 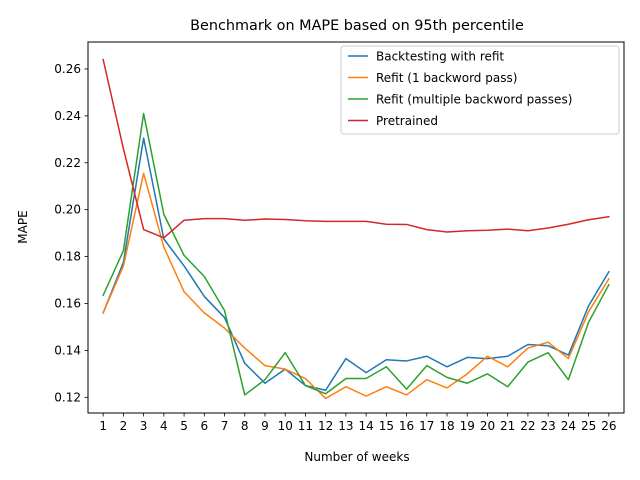 I want to click on x-tick-label: 21, so click(x=507, y=426).